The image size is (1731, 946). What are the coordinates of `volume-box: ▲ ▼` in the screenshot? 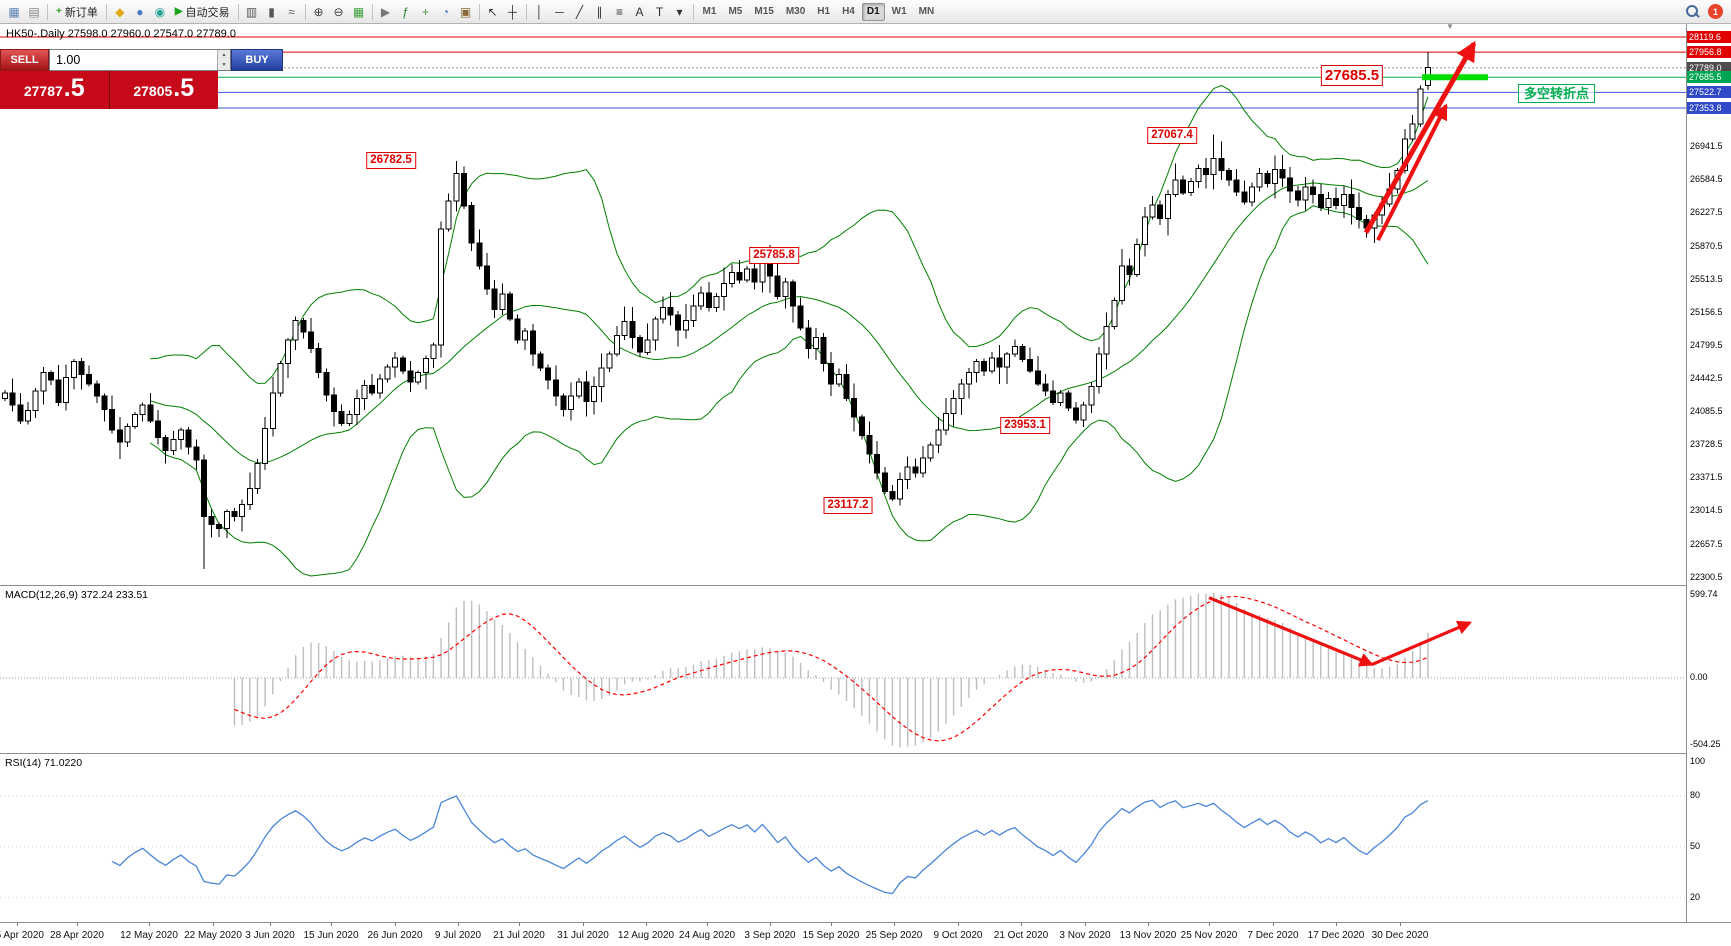 It's located at (140, 60).